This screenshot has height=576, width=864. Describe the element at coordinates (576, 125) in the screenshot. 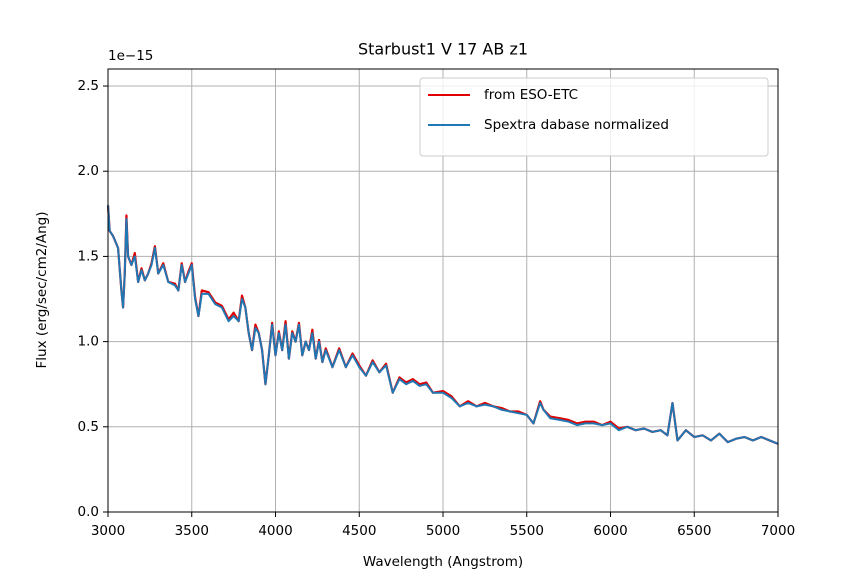

I see `legend-label: Spextra dabase normalized` at that location.